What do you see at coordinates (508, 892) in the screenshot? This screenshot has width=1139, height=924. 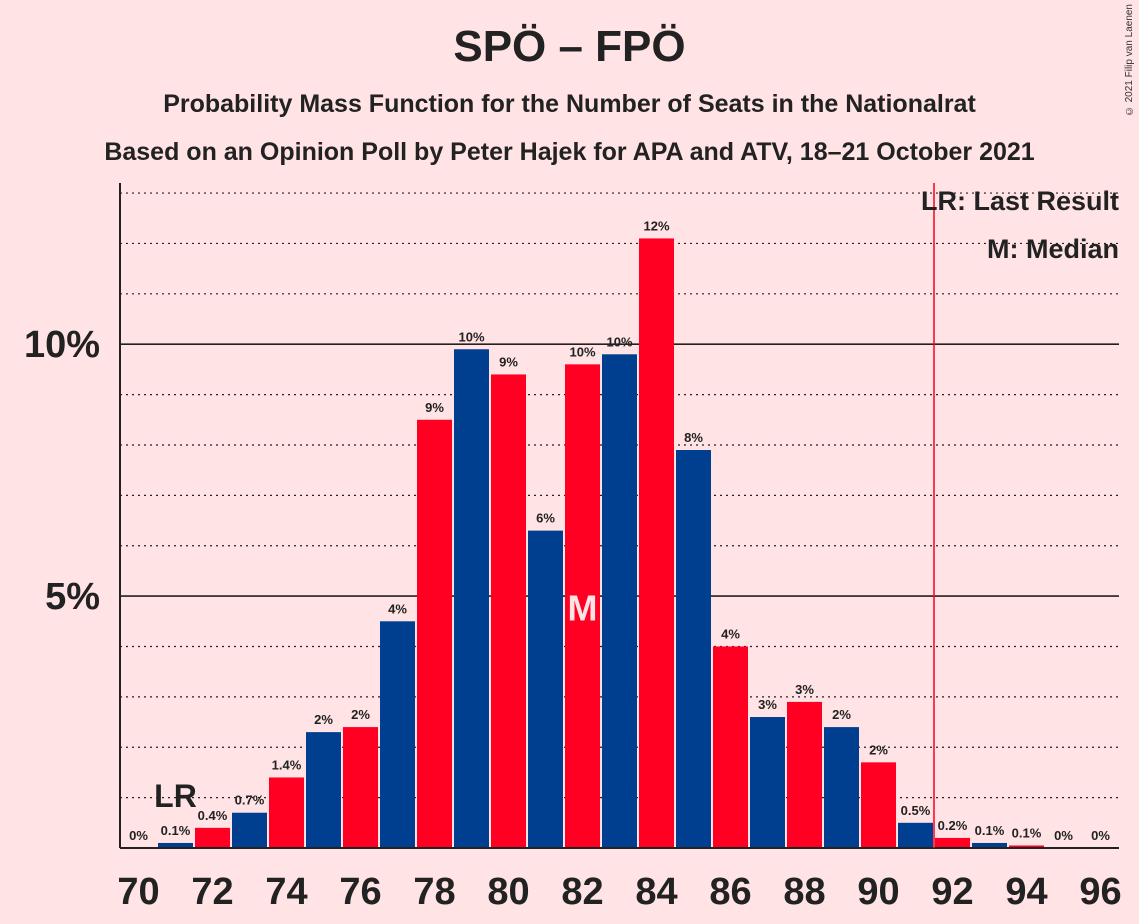 I see `x-tick-label: 80` at bounding box center [508, 892].